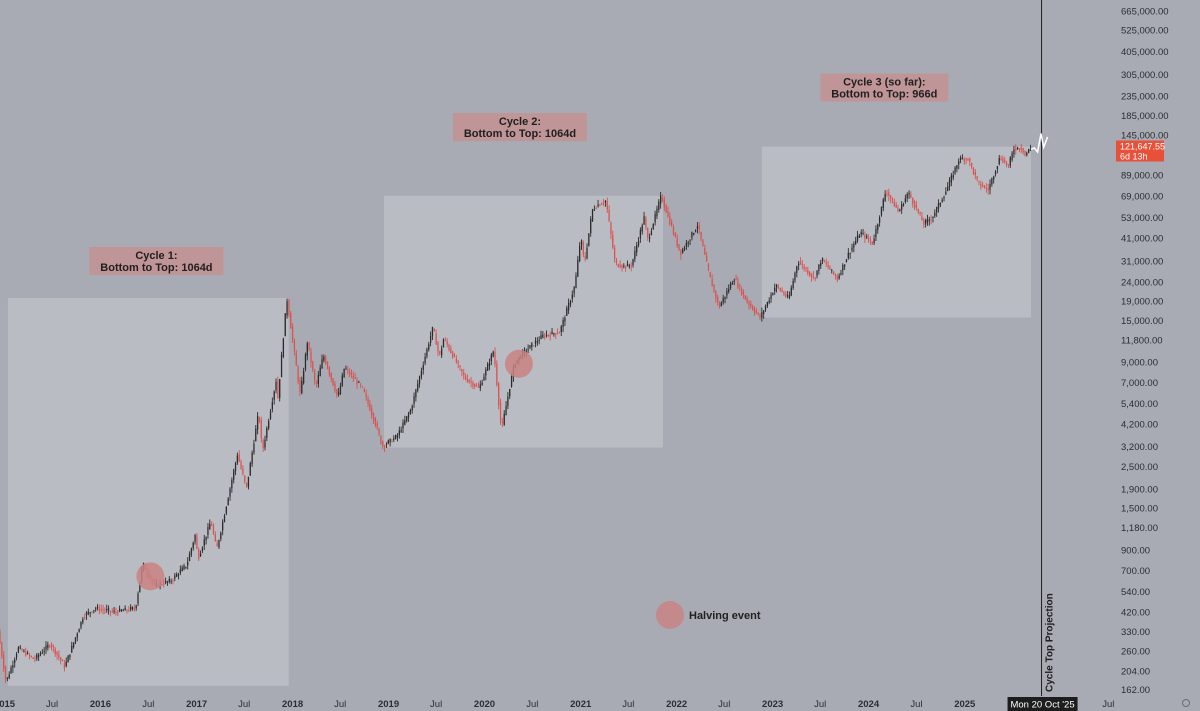 The height and width of the screenshot is (711, 1200). I want to click on y-tick-label: 162.00, so click(1135, 690).